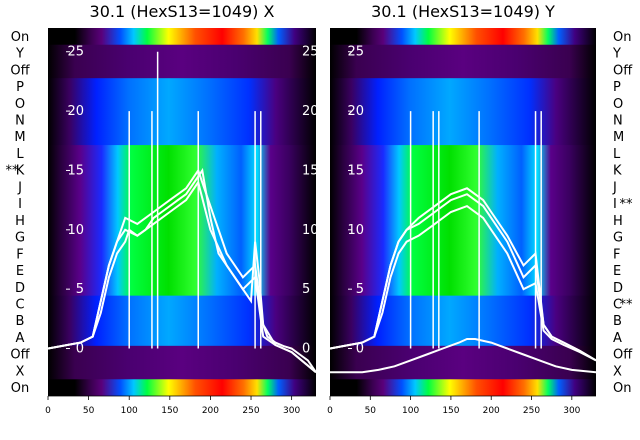 Image resolution: width=640 pixels, height=440 pixels. I want to click on x-tick-label: 50, so click(371, 411).